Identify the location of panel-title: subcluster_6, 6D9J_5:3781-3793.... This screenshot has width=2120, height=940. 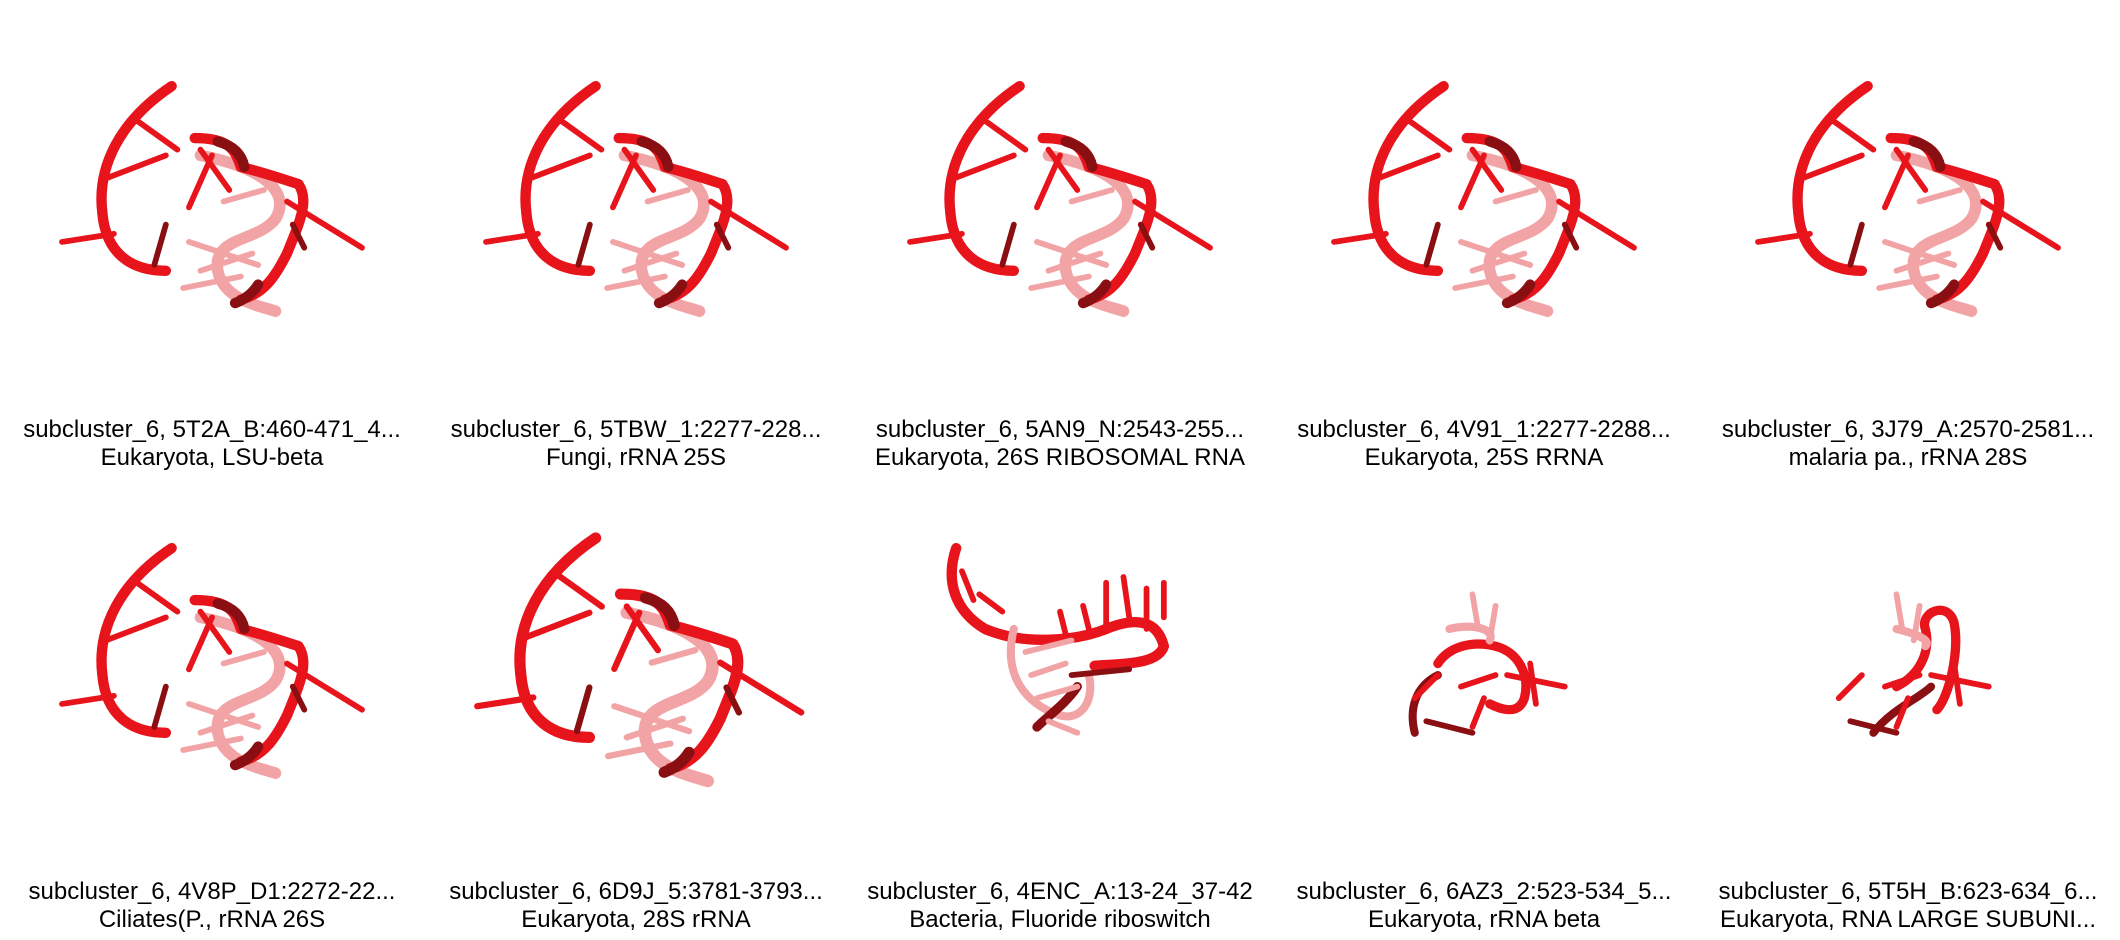
(636, 892).